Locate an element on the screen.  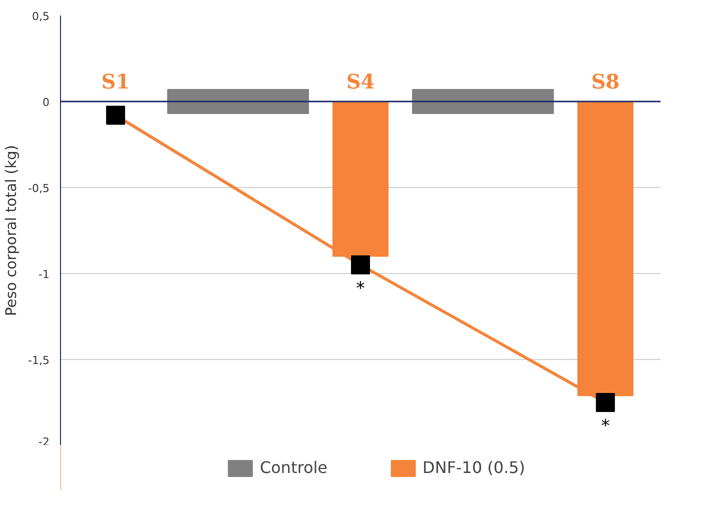
legend-label: DNF-10 (0.5) is located at coordinates (474, 467).